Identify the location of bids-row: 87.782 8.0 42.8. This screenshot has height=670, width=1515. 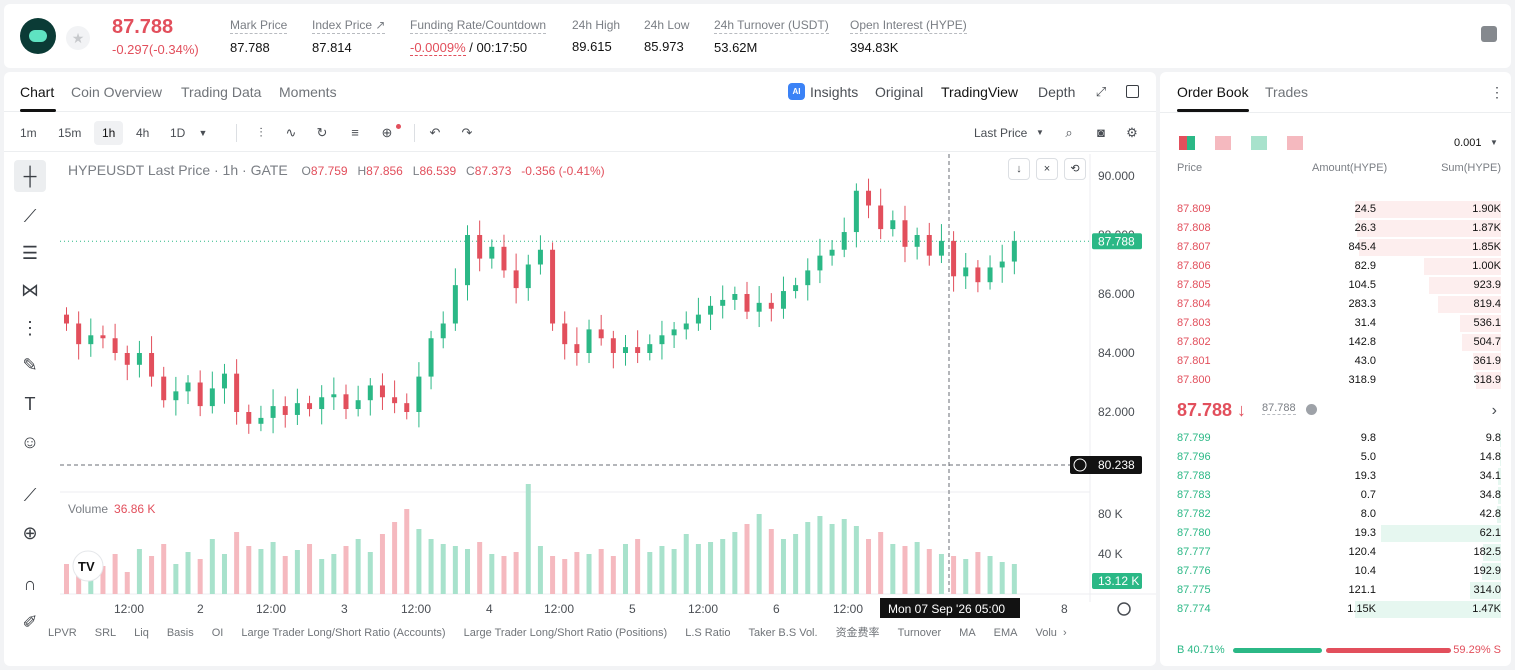
(1339, 514).